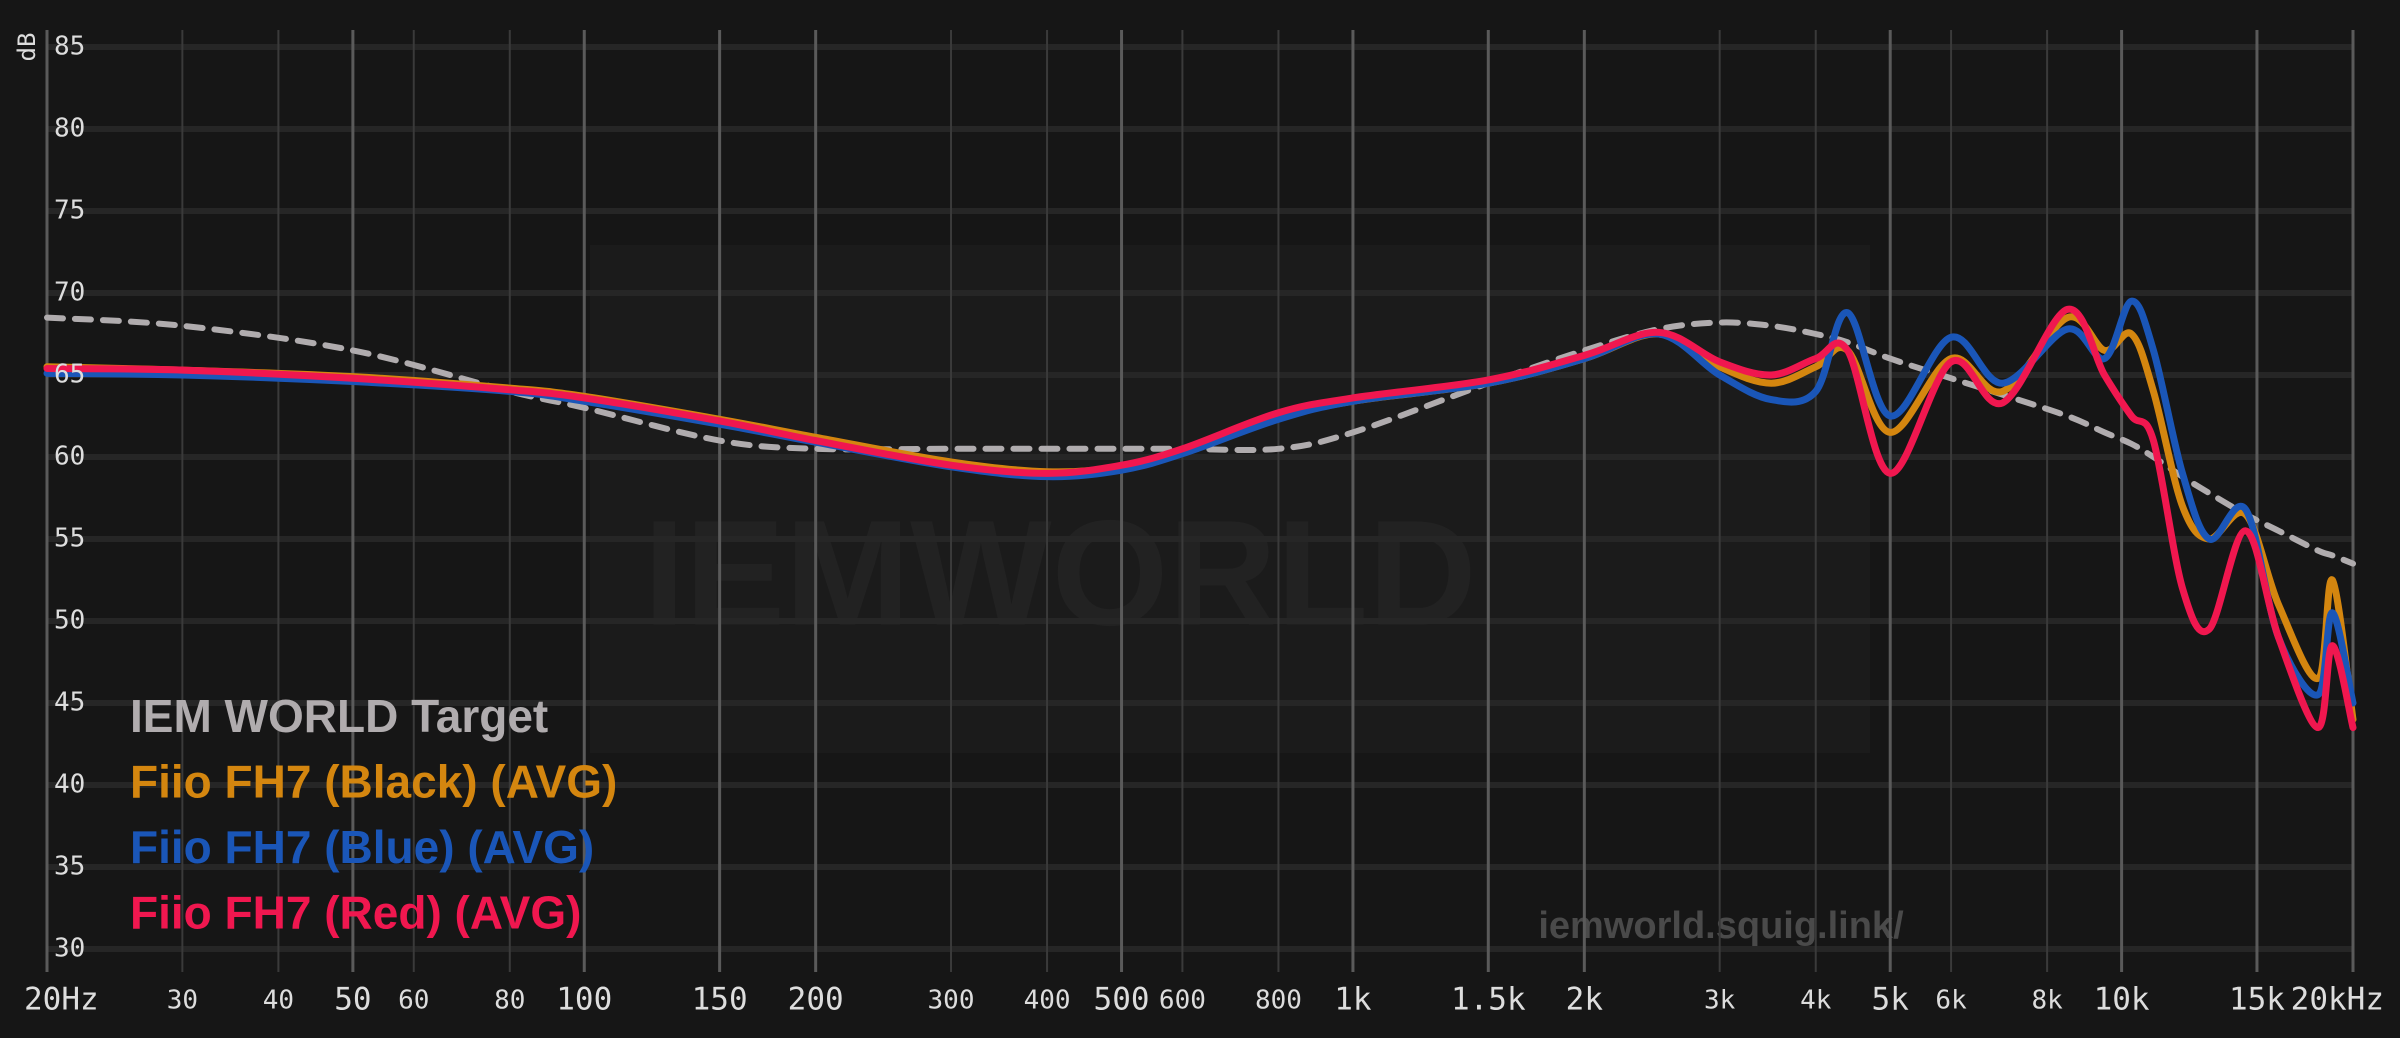 This screenshot has width=2400, height=1038. Describe the element at coordinates (2122, 1000) in the screenshot. I see `x-tick-label: 10k` at that location.